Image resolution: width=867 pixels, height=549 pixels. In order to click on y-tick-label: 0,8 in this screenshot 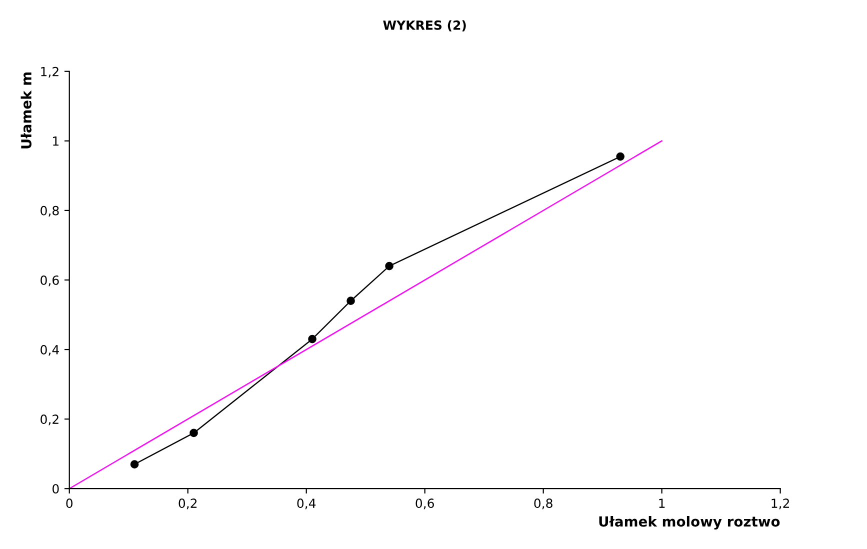, I will do `click(49, 211)`.